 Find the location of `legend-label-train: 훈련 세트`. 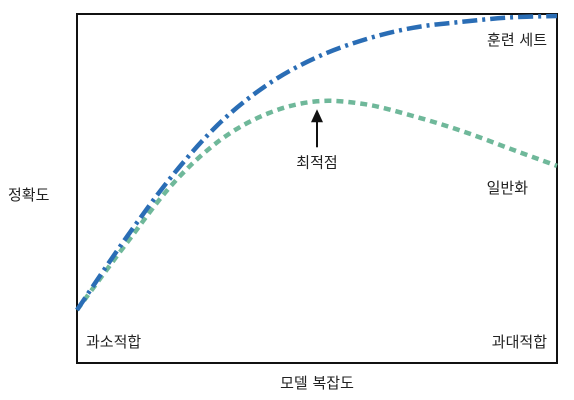

legend-label-train: 훈련 세트 is located at coordinates (517, 40).